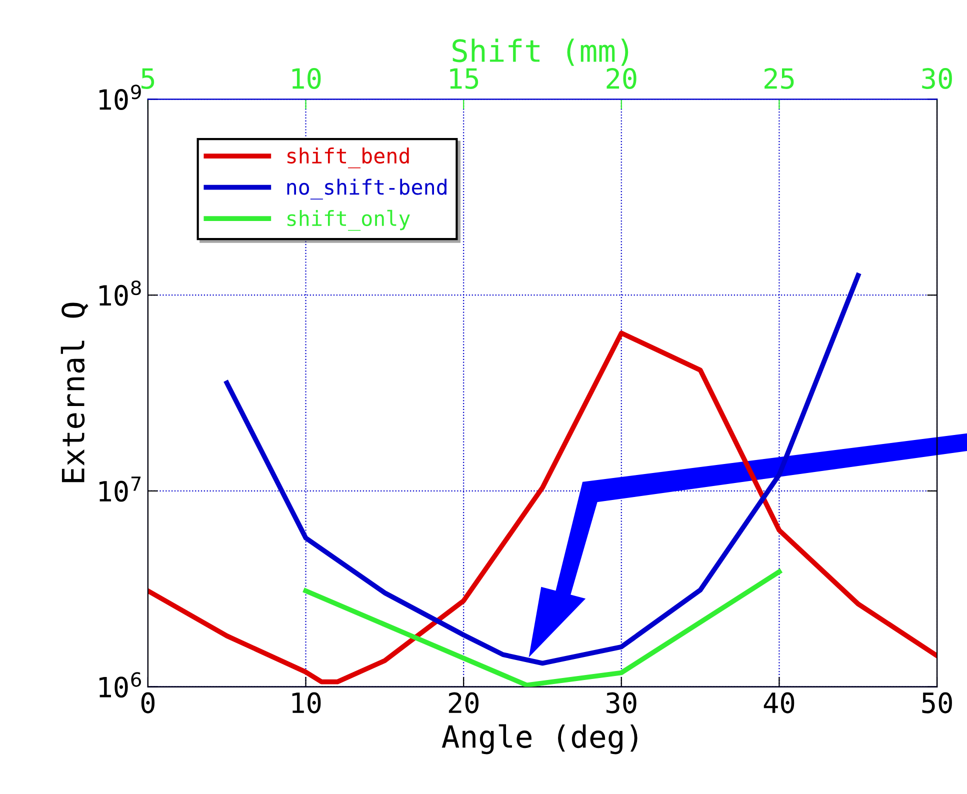 Image resolution: width=967 pixels, height=794 pixels. Describe the element at coordinates (120, 489) in the screenshot. I see `y-tick-label: 10$^{7}$` at that location.